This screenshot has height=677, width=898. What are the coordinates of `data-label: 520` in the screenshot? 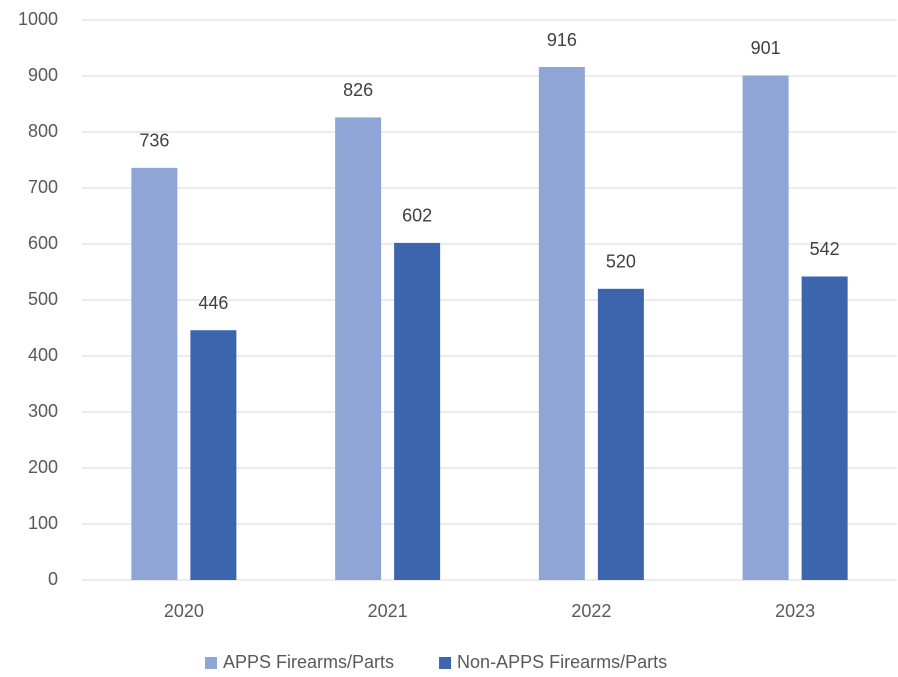 It's located at (621, 262).